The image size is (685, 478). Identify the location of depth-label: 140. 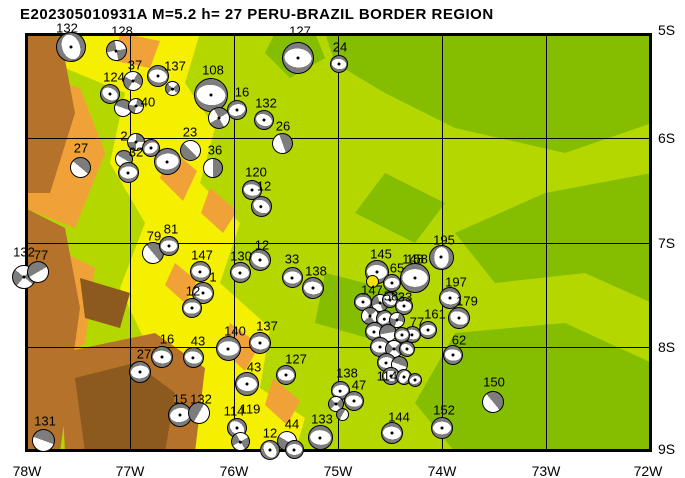
(235, 331).